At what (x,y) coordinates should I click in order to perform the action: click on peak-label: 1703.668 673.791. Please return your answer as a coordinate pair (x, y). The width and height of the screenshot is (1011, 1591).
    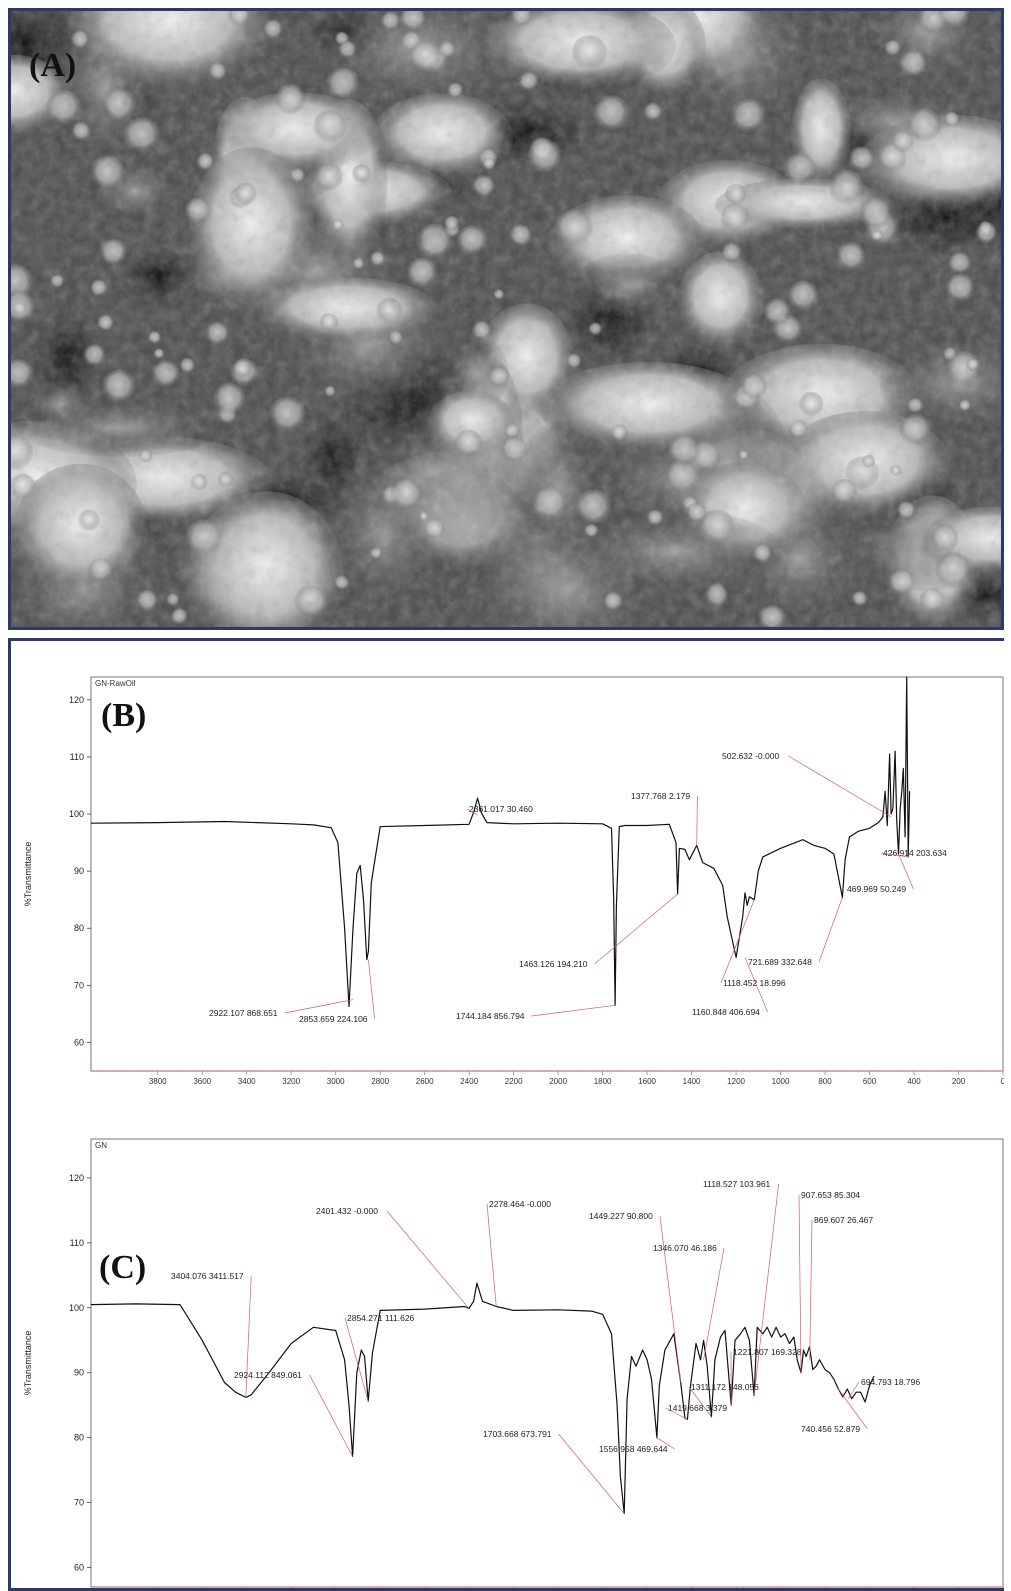
    Looking at the image, I should click on (517, 1434).